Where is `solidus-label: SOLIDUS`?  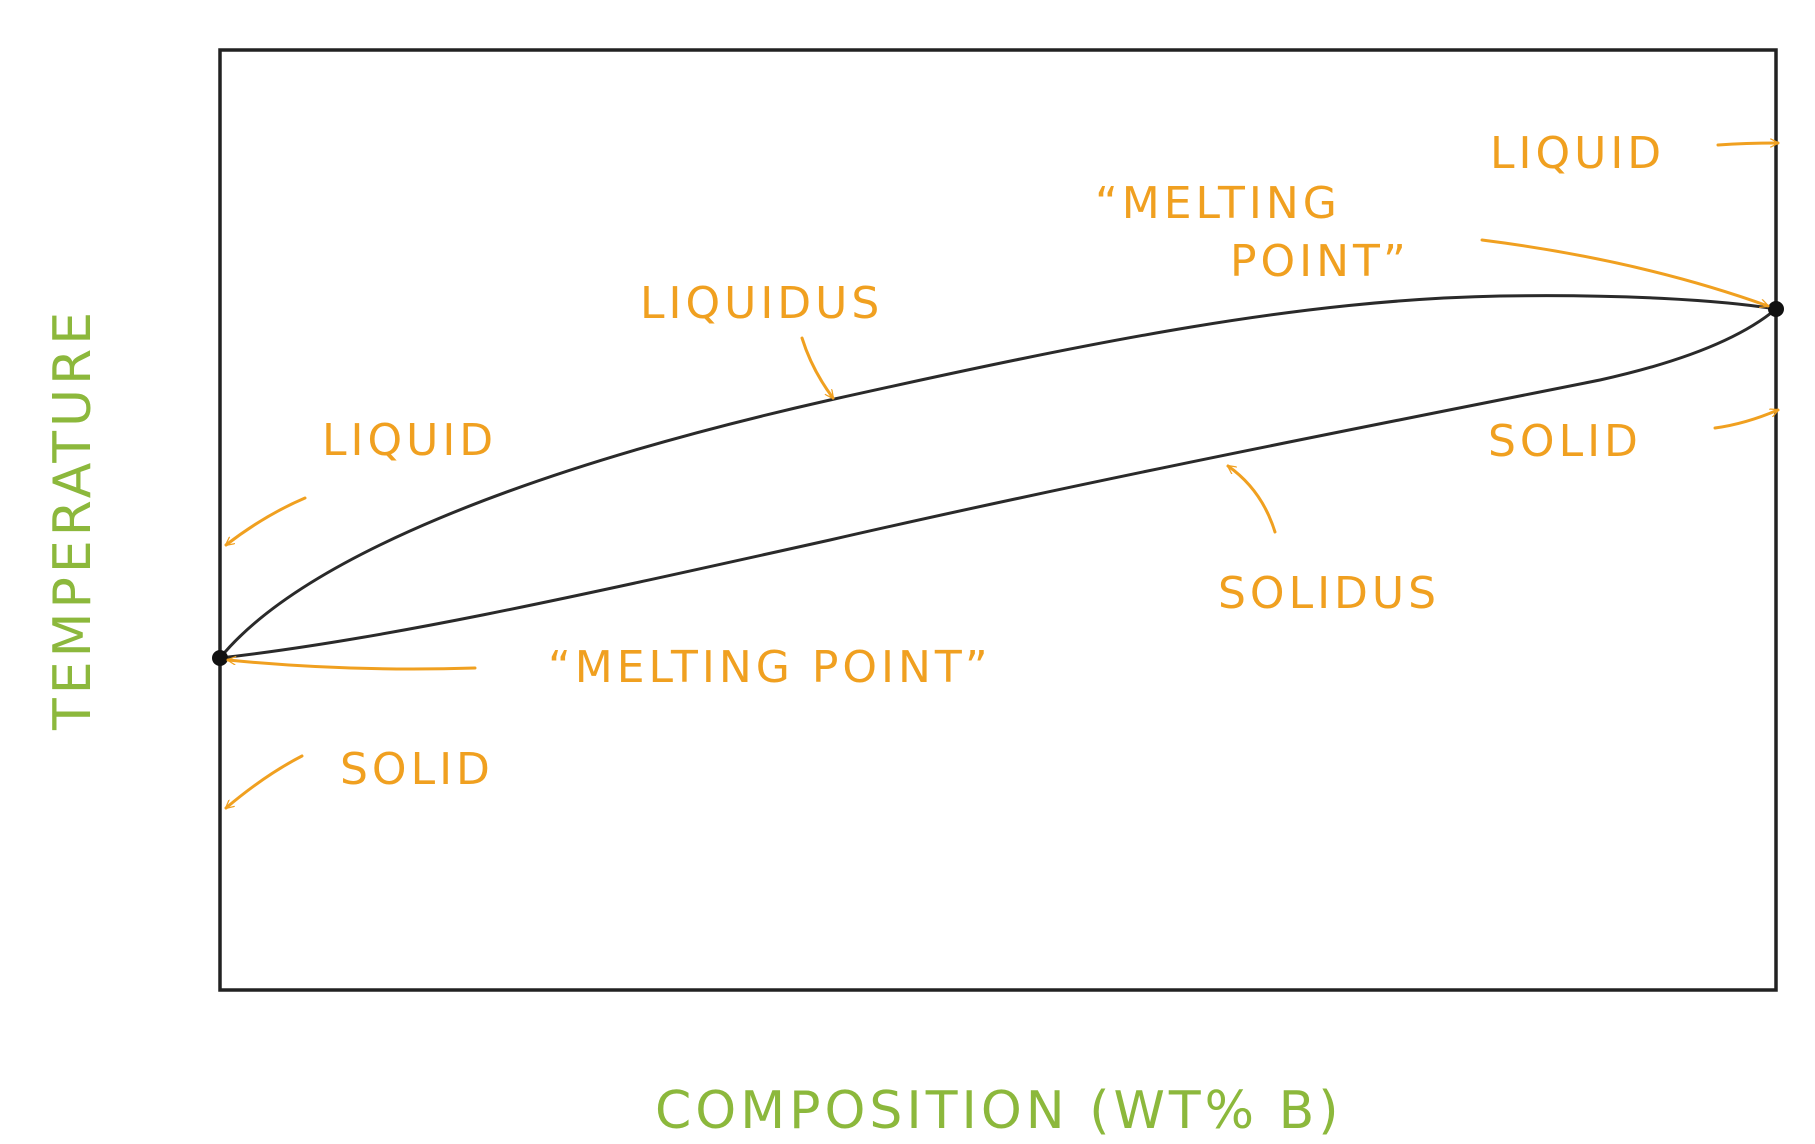
solidus-label: SOLIDUS is located at coordinates (1329, 593).